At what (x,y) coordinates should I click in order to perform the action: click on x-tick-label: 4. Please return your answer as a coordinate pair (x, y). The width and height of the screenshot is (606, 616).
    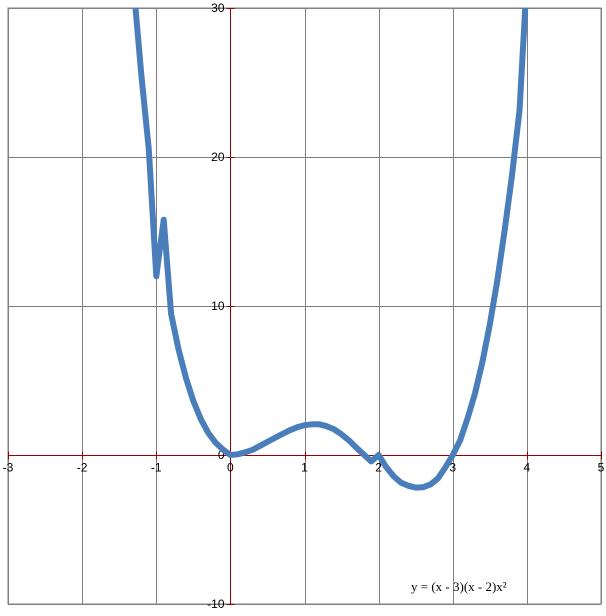
    Looking at the image, I should click on (527, 468).